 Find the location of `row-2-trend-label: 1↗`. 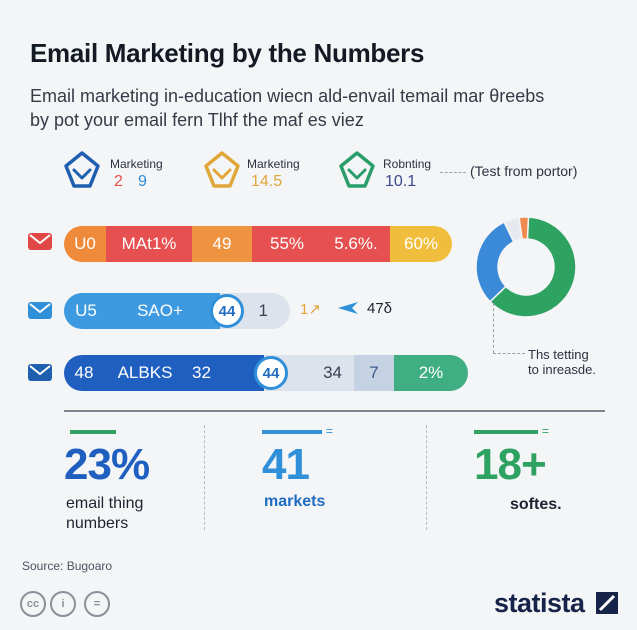

row-2-trend-label: 1↗ is located at coordinates (310, 309).